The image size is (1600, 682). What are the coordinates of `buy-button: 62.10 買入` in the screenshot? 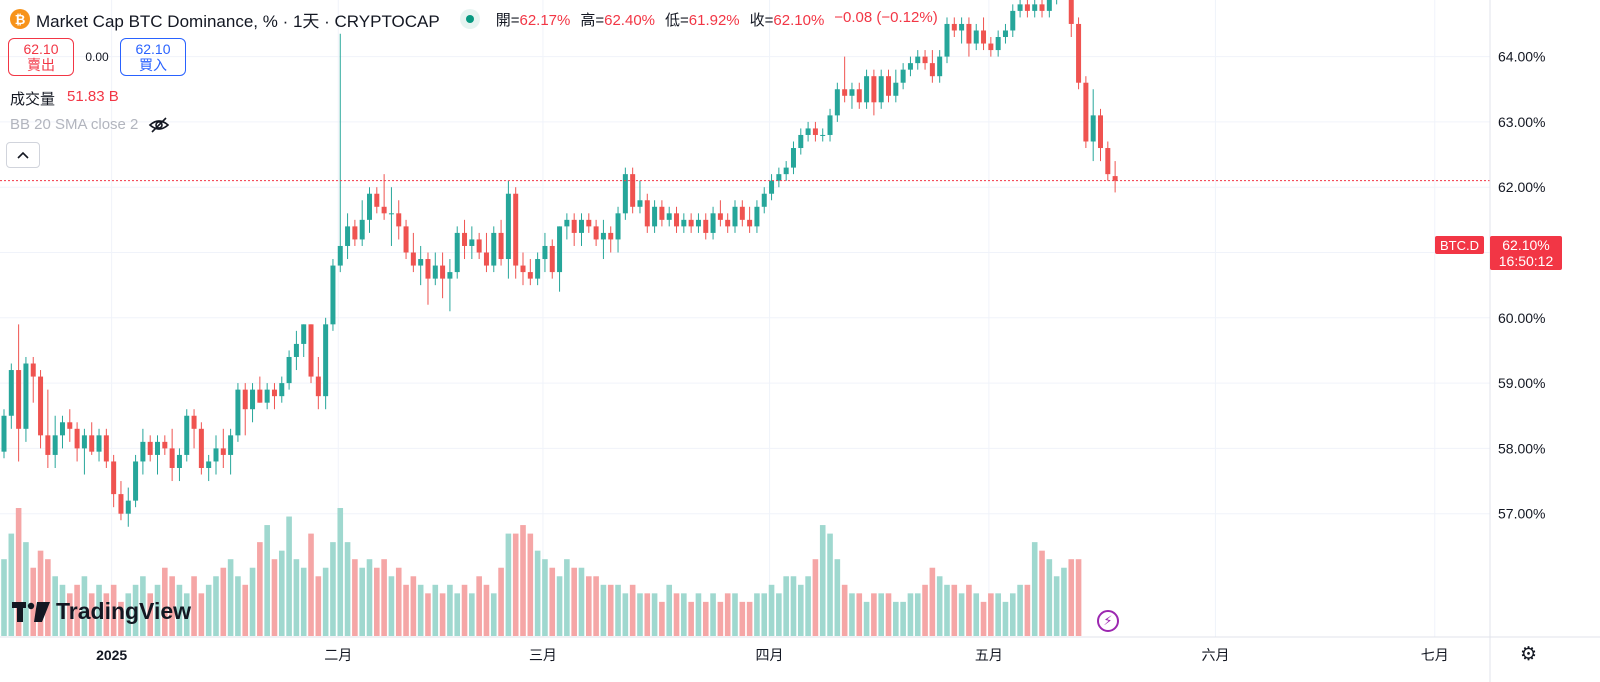 It's located at (153, 57).